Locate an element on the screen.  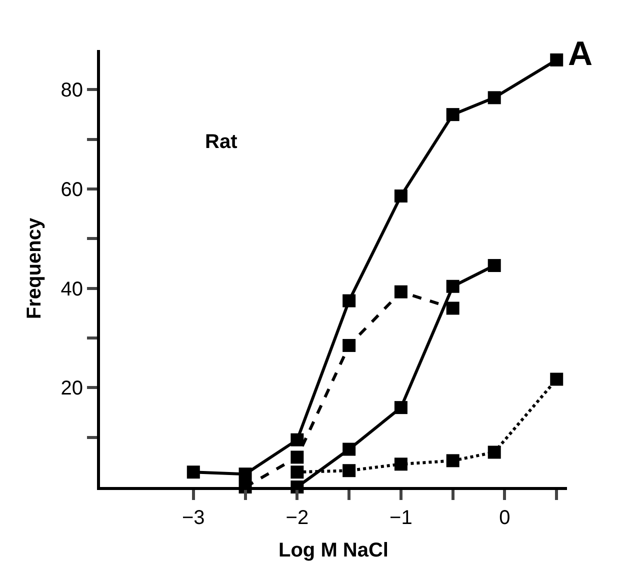
y-tick-label: 60 is located at coordinates (71, 190).